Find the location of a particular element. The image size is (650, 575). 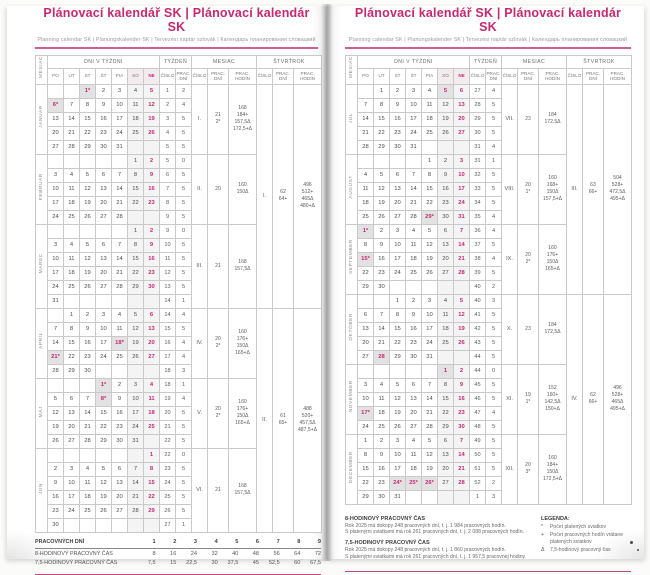

week-number-cell: 52 is located at coordinates (478, 483).